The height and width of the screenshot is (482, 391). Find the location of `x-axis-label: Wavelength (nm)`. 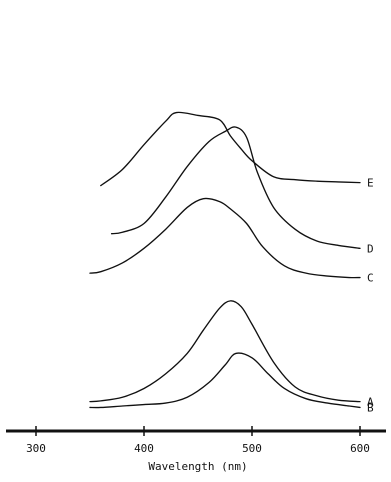

x-axis-label: Wavelength (nm) is located at coordinates (197, 466).